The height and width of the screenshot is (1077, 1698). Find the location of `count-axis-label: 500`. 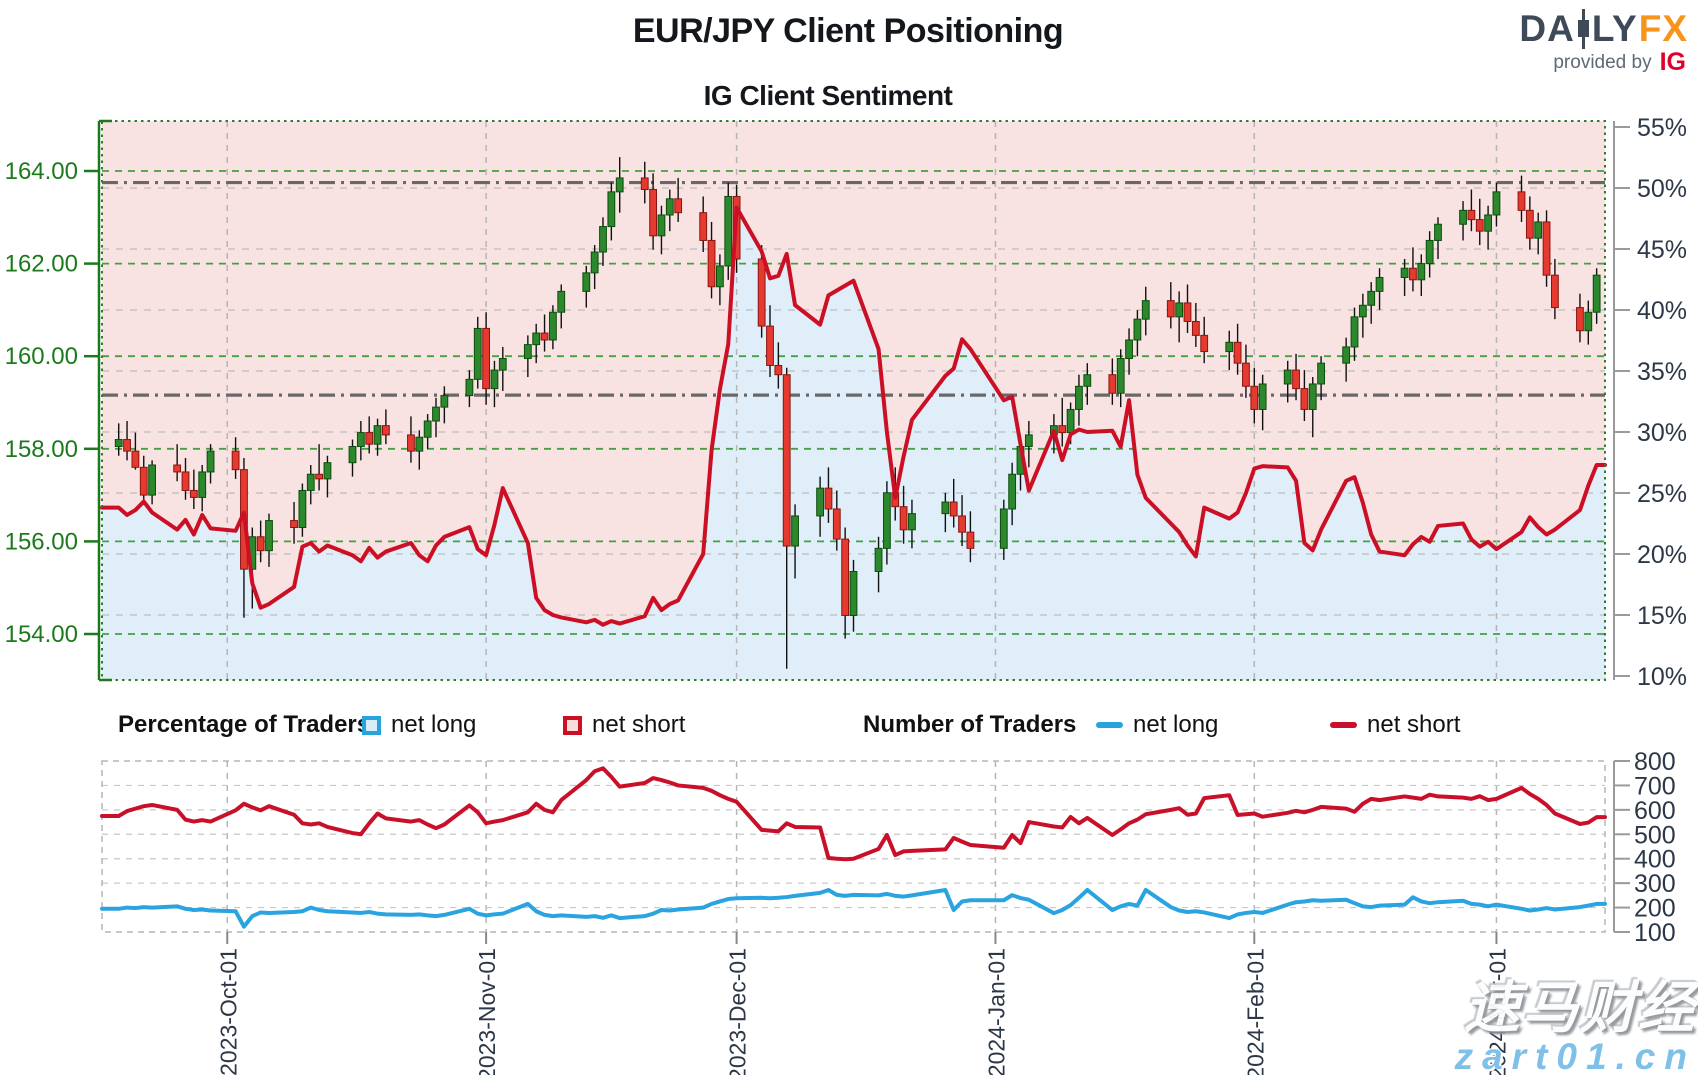

count-axis-label: 500 is located at coordinates (1655, 835).